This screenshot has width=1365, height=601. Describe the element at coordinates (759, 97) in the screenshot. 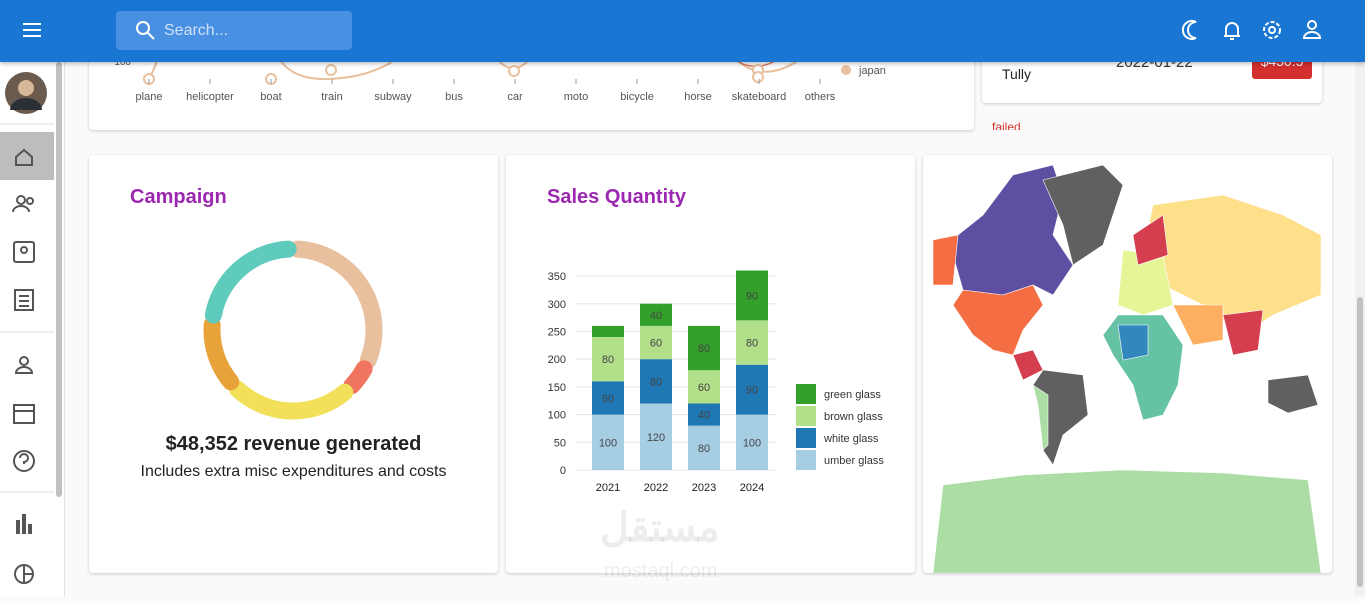

I see `x-tick-label: skateboard` at that location.